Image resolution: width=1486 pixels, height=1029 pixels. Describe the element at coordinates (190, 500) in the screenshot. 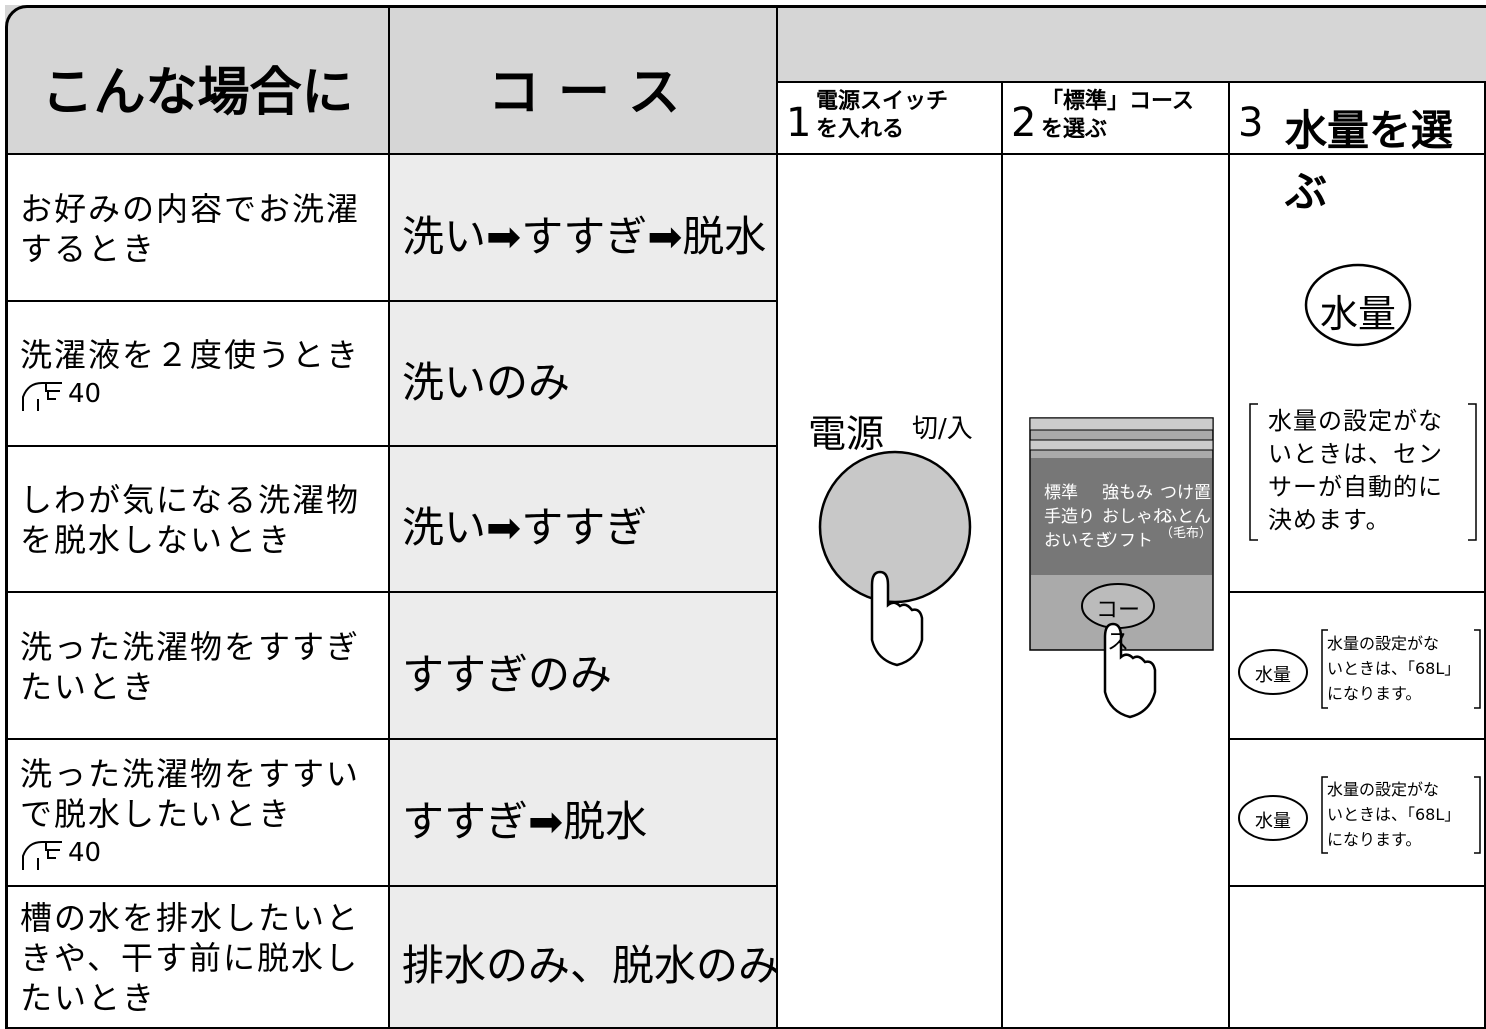

I see `case-text-line: しわが気になる洗濯物` at that location.